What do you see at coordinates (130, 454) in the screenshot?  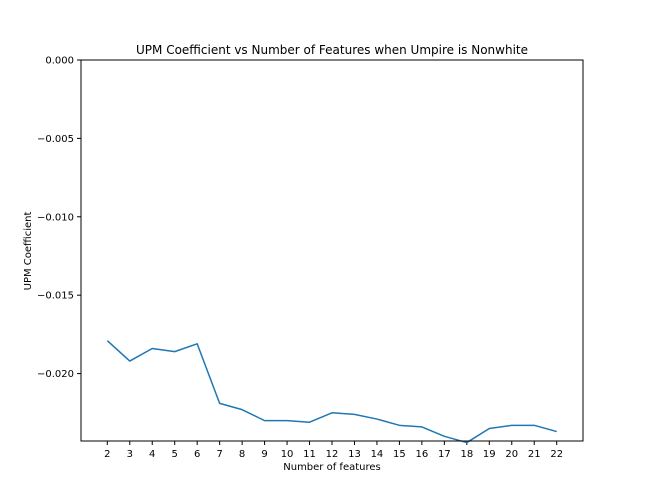 I see `x-tick-label: 3` at bounding box center [130, 454].